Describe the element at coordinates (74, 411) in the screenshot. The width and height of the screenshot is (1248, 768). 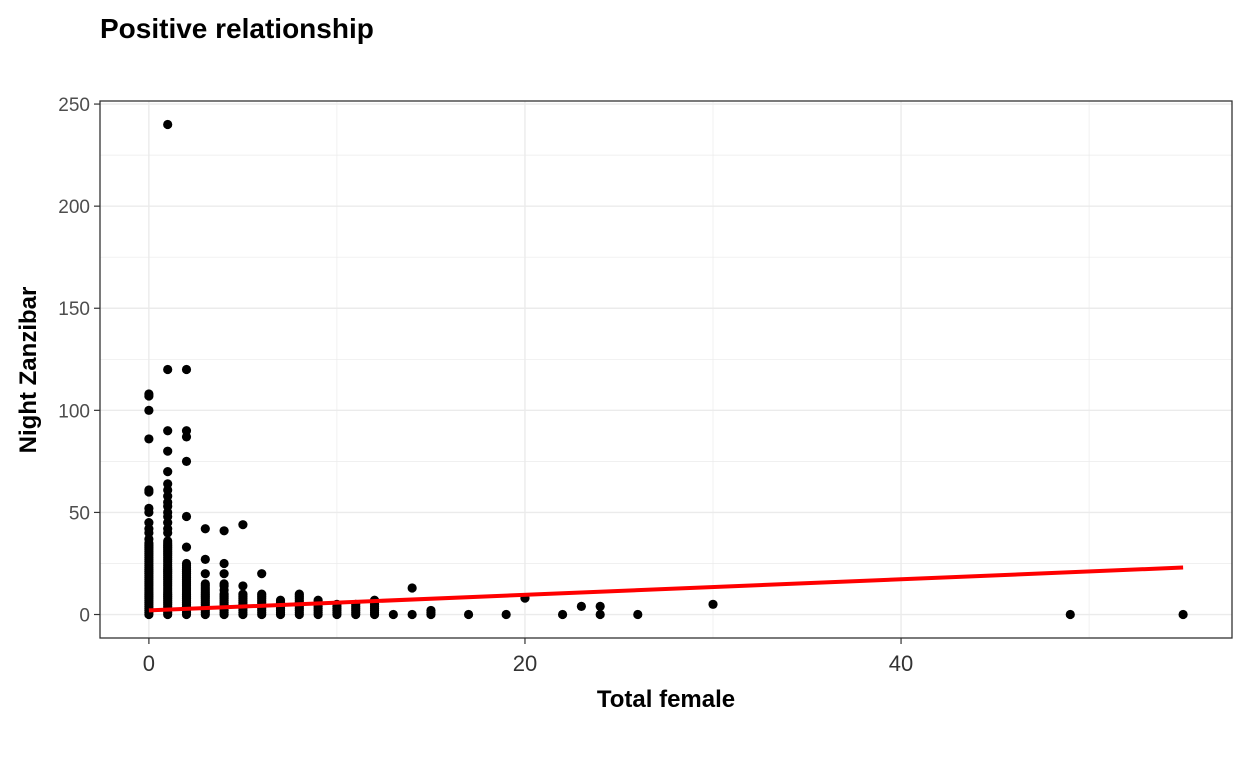
I see `y-tick-label: 100` at that location.